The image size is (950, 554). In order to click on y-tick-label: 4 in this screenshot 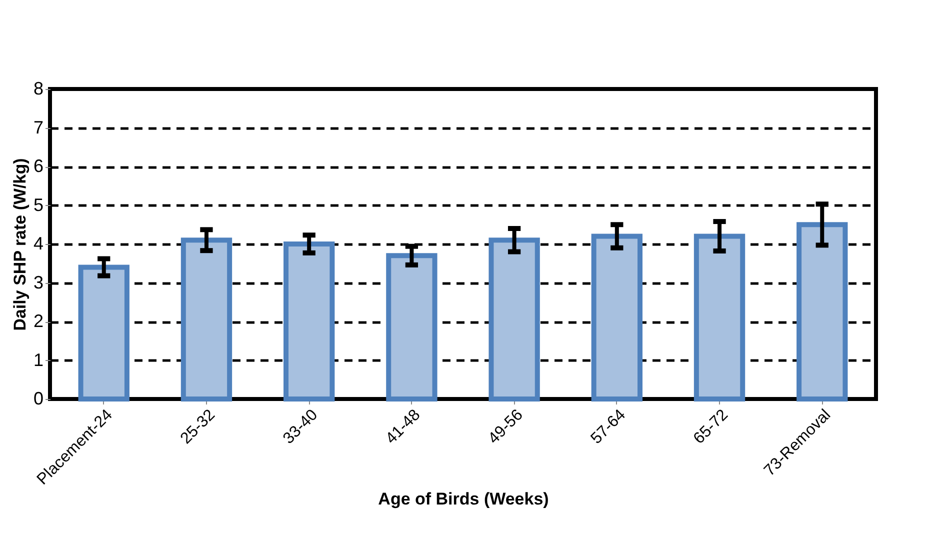, I will do `click(38, 244)`.